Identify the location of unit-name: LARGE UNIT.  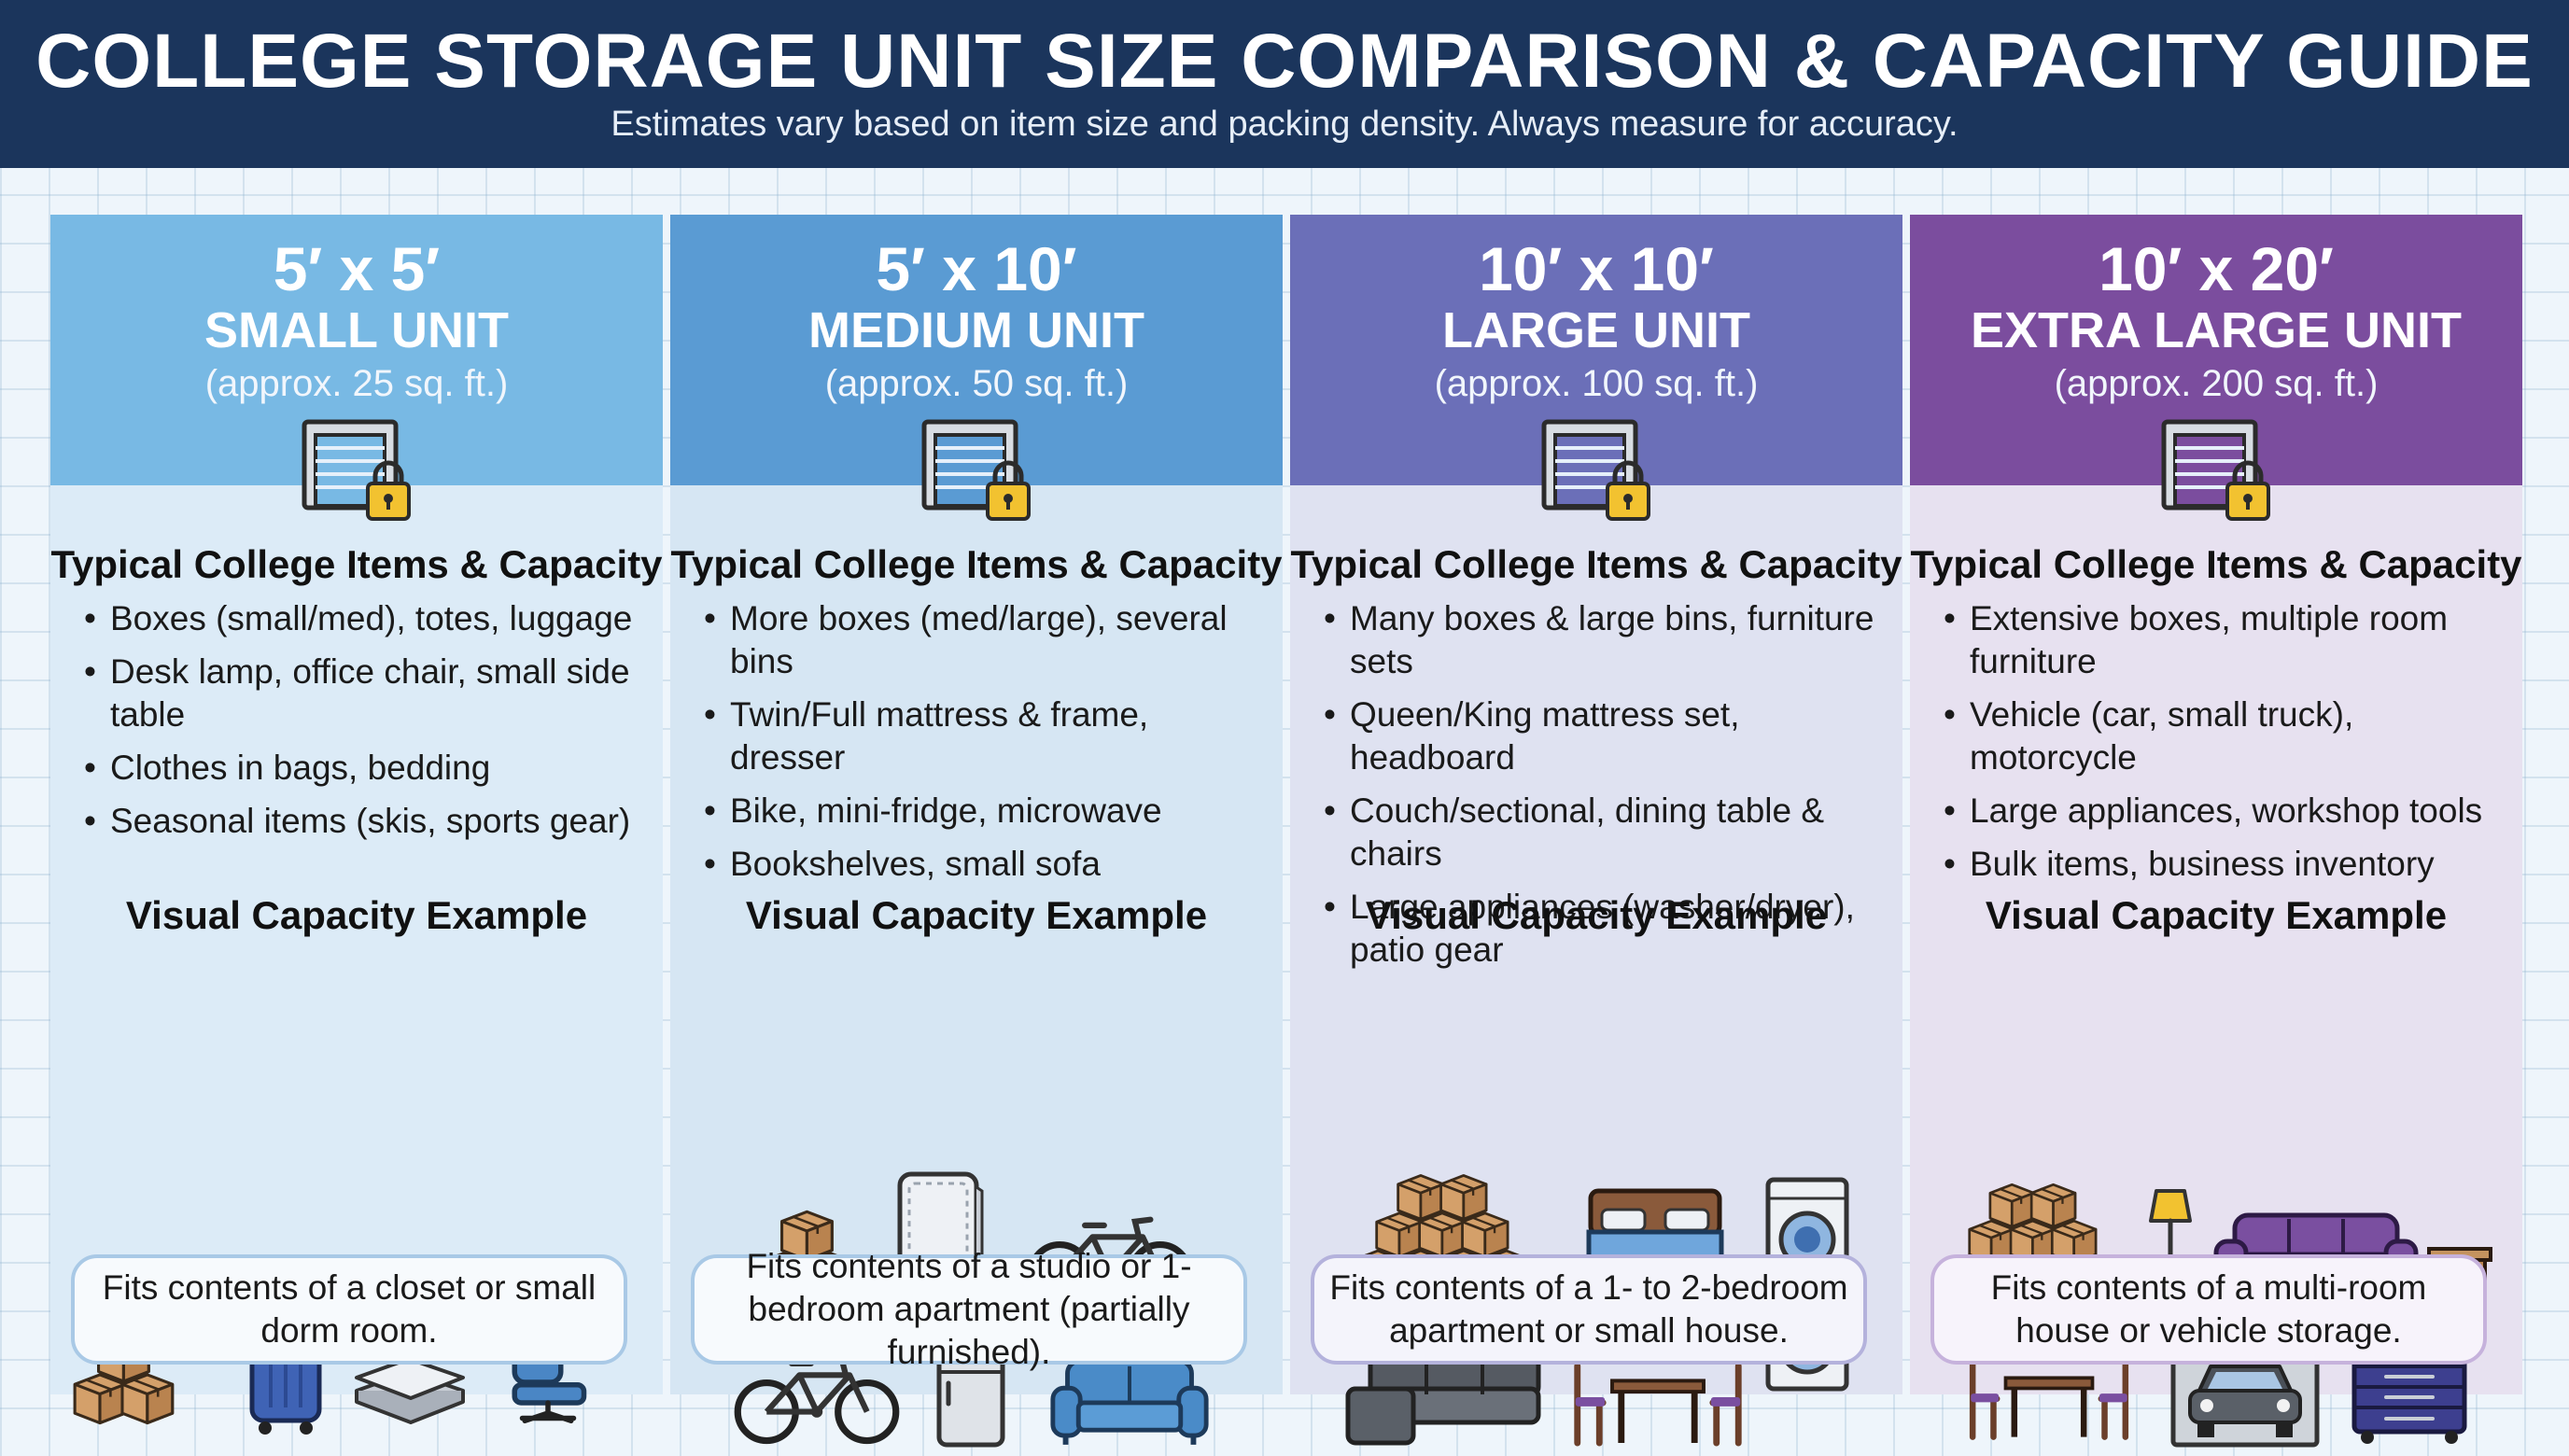
(1596, 330).